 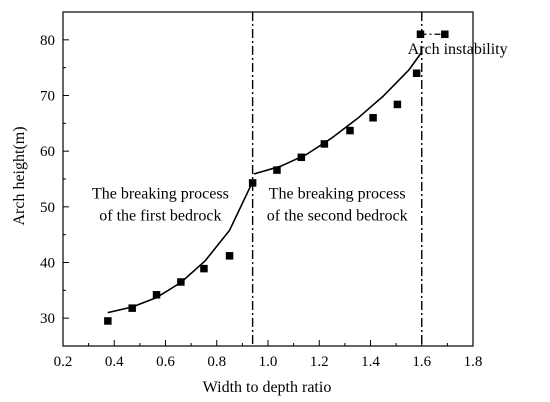 I want to click on annotation-1: The breaking process of the first bedrock, so click(x=160, y=204).